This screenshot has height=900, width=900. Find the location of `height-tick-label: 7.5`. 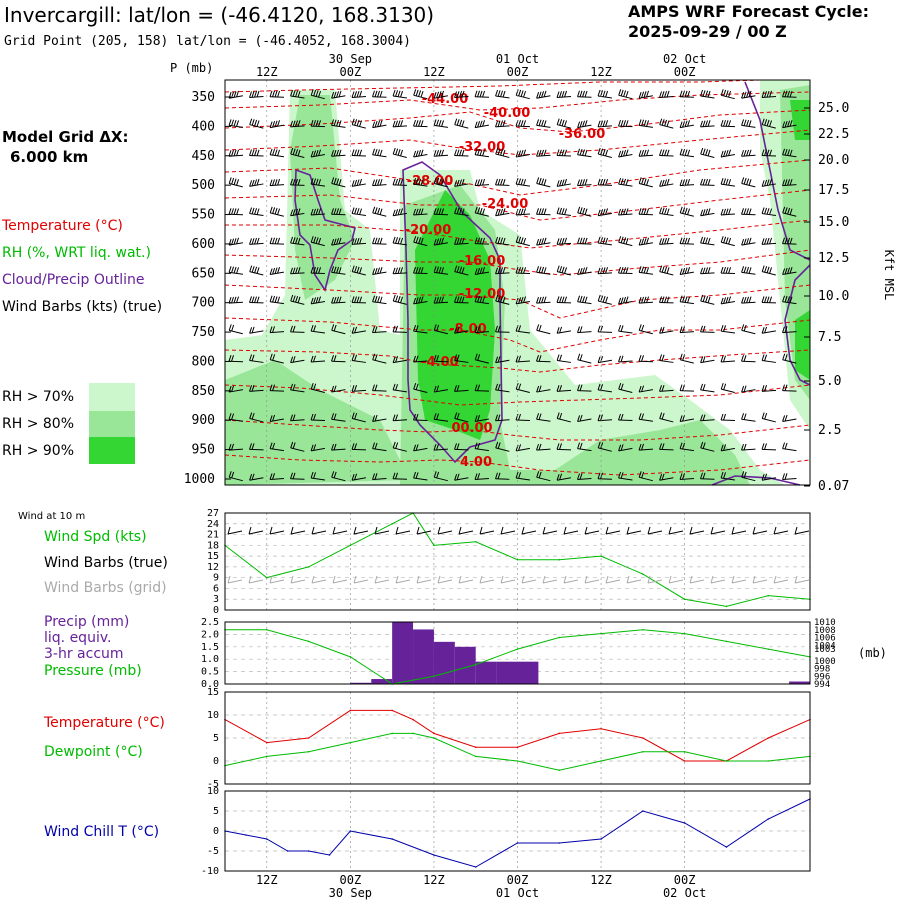

height-tick-label: 7.5 is located at coordinates (829, 337).